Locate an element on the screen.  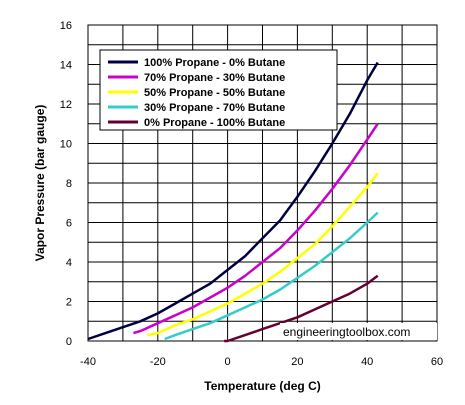
legend-label-2: 70% Propane - 30% Butane is located at coordinates (214, 78).